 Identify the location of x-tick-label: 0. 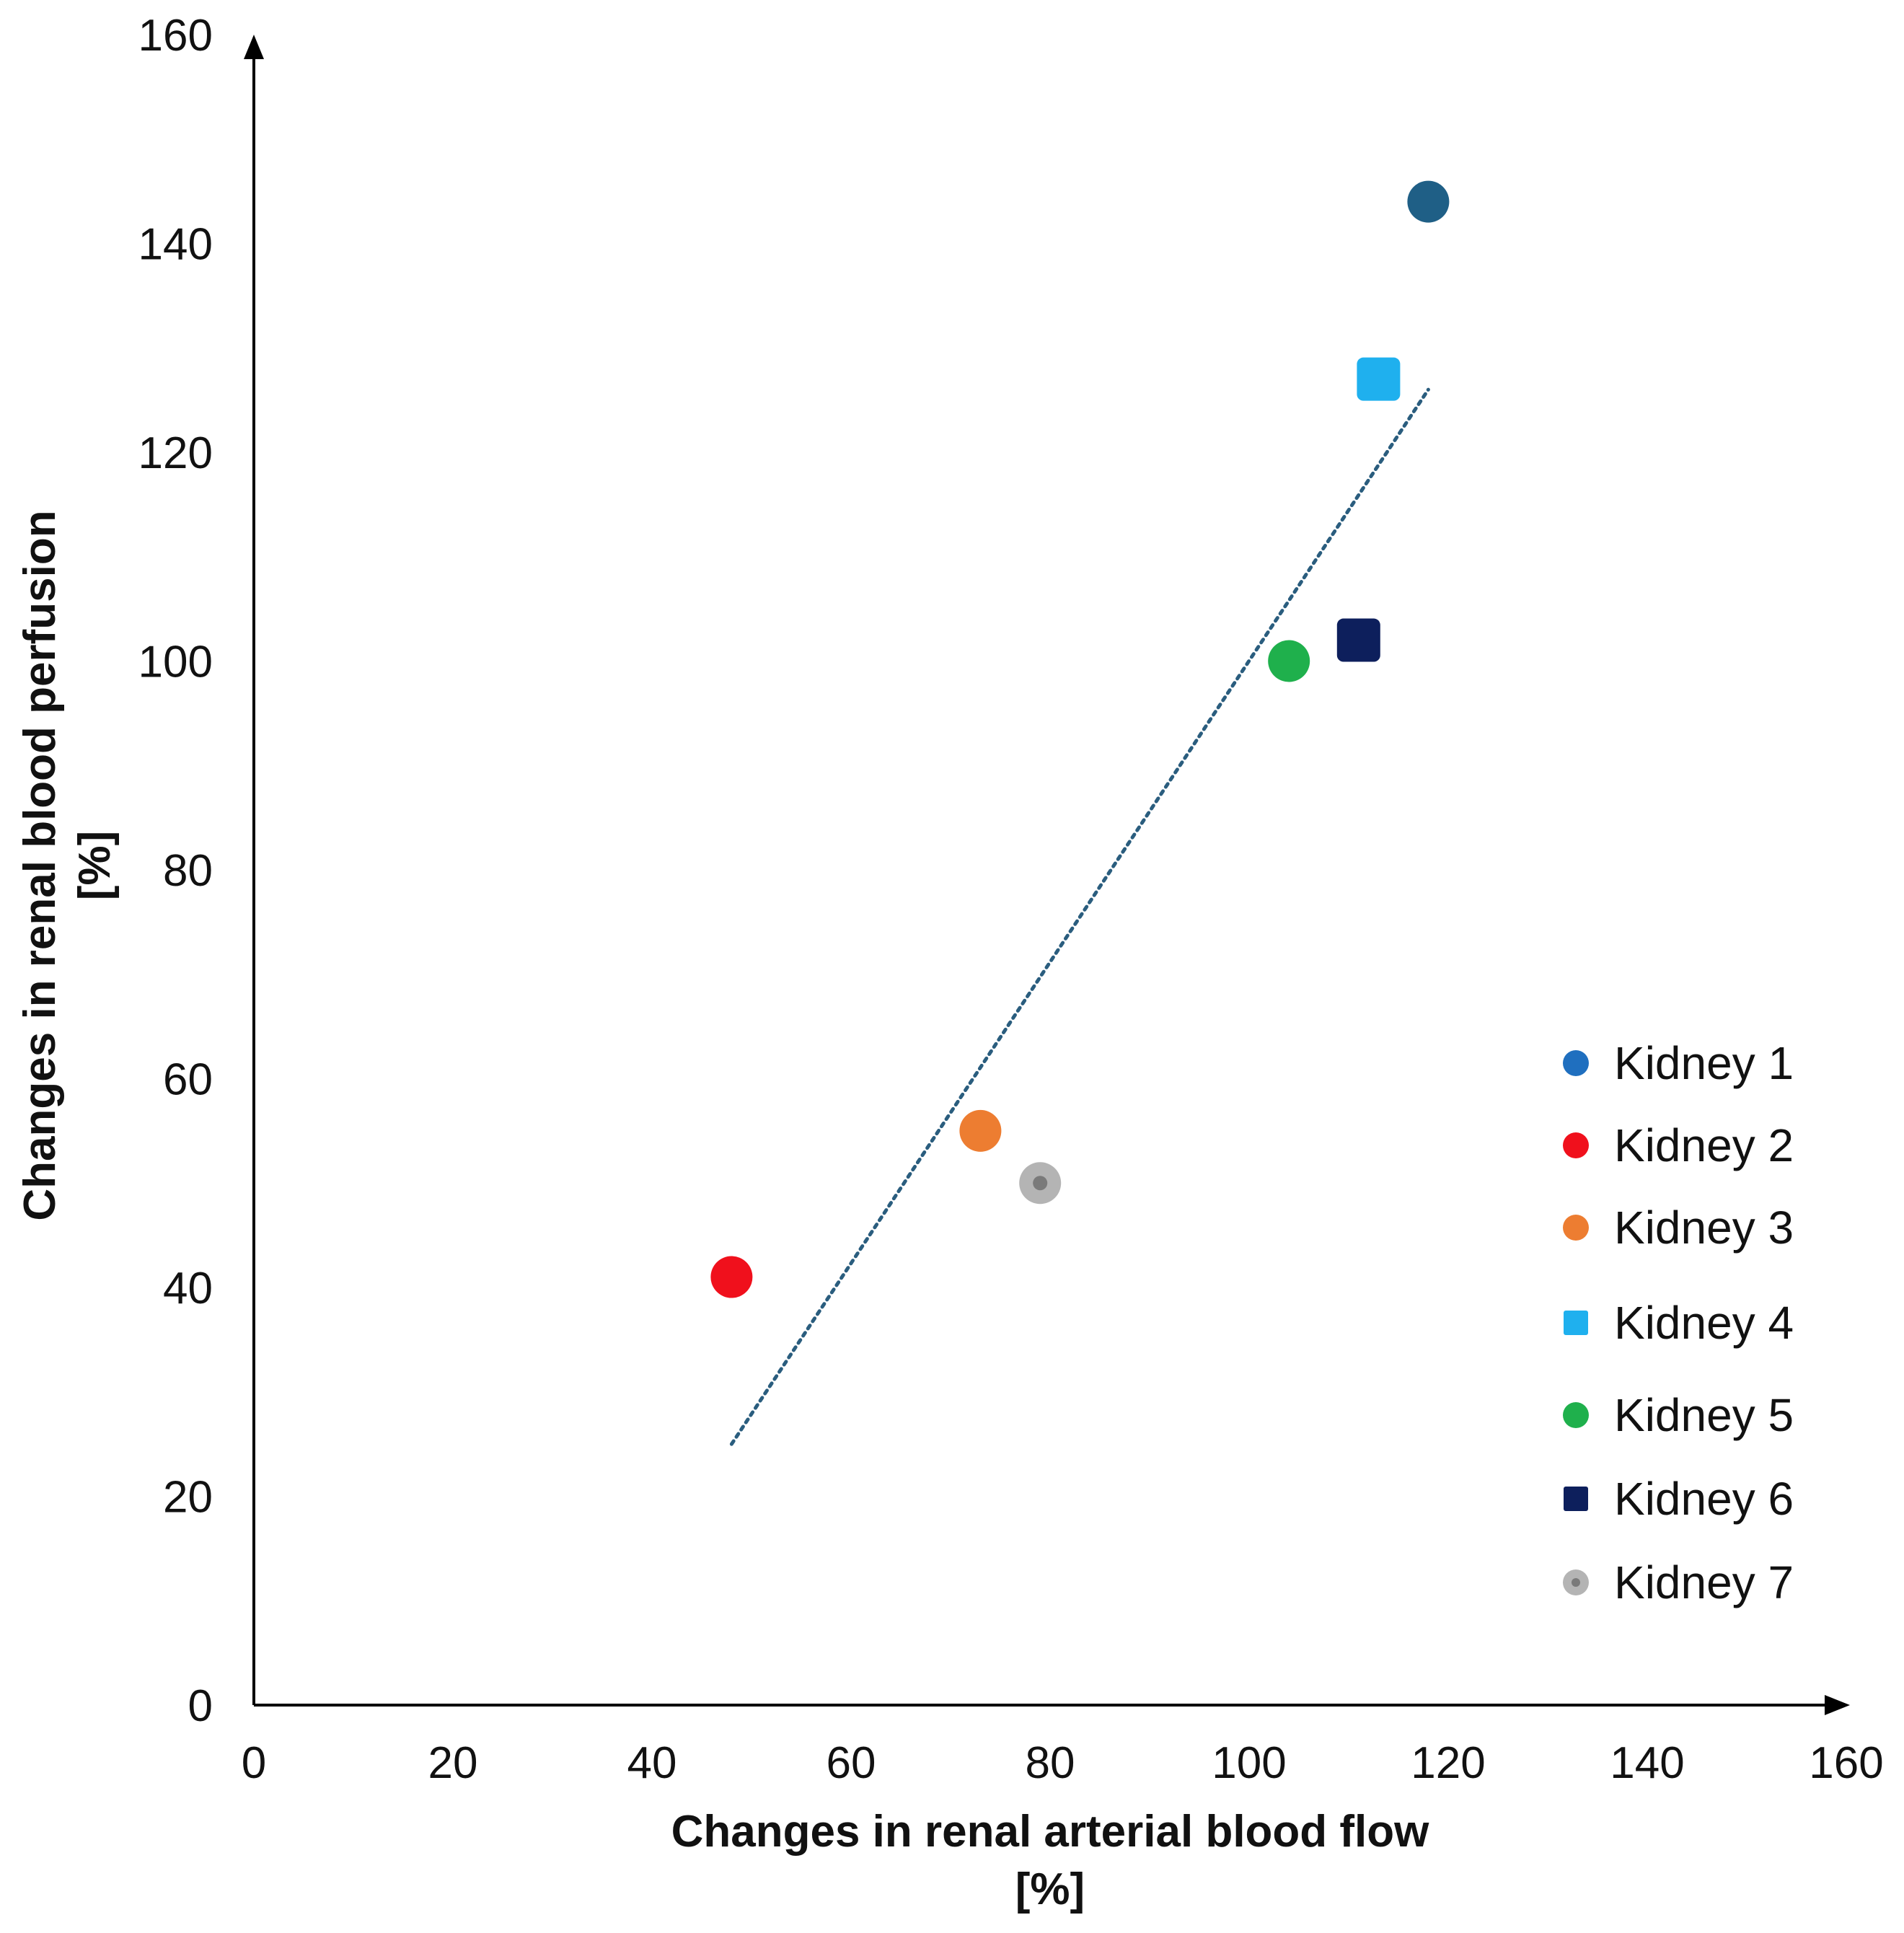
(254, 1763).